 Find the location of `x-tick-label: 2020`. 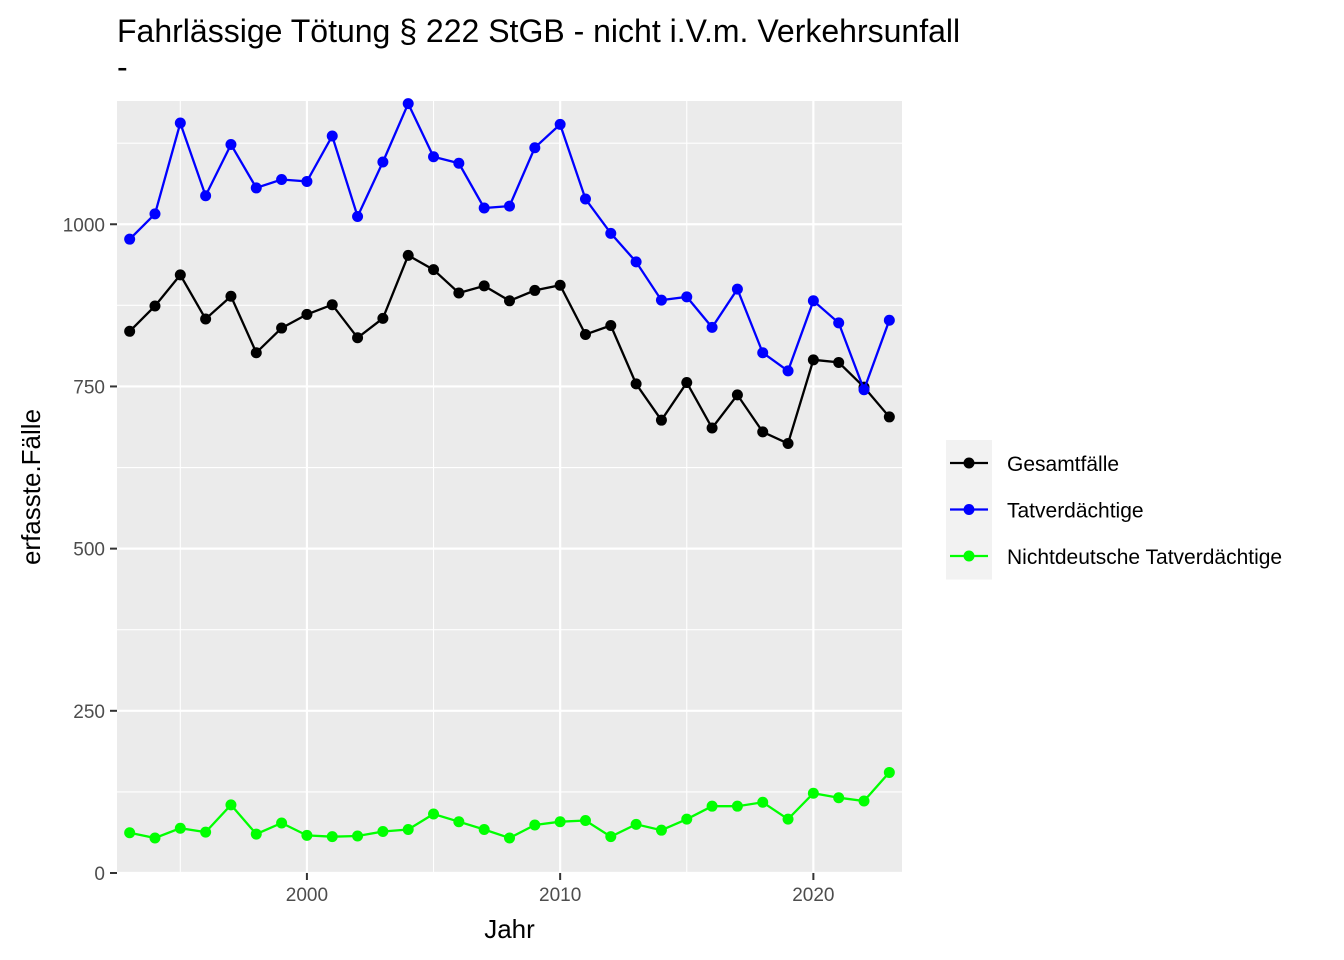

x-tick-label: 2020 is located at coordinates (813, 895).